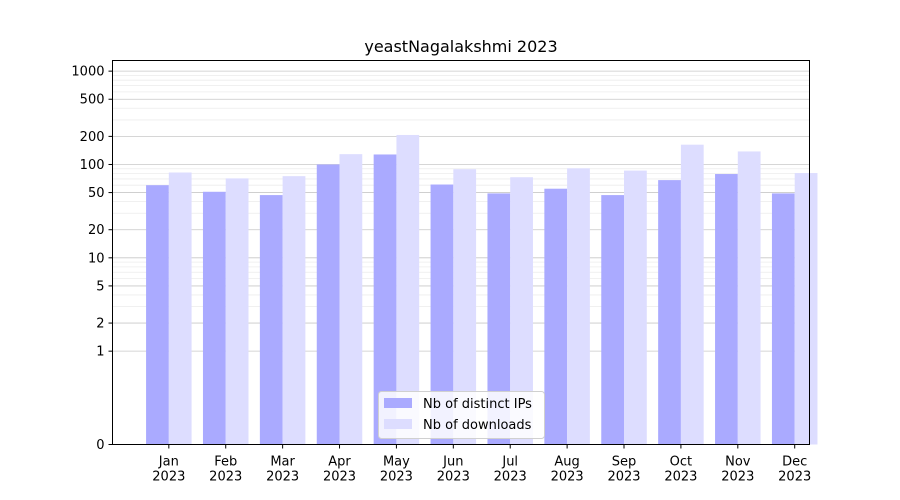  I want to click on x-tick-label: Sep 2023, so click(623, 470).